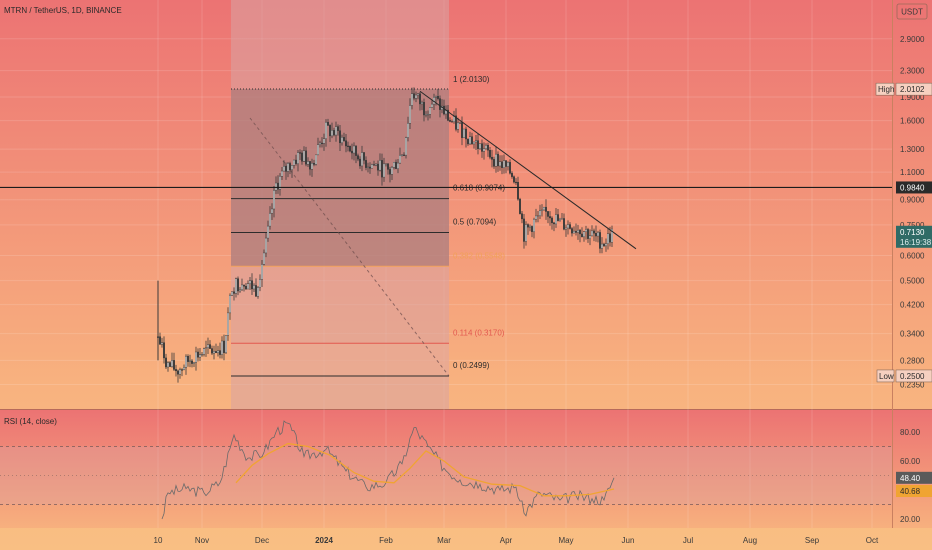 The height and width of the screenshot is (550, 932). What do you see at coordinates (913, 376) in the screenshot?
I see `low-value-box` at bounding box center [913, 376].